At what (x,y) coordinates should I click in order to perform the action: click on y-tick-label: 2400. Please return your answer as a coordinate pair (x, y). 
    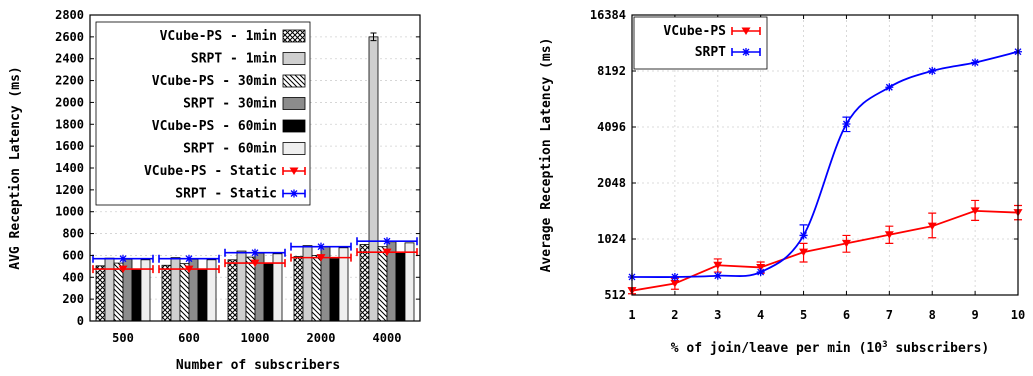
    Looking at the image, I should click on (69, 59).